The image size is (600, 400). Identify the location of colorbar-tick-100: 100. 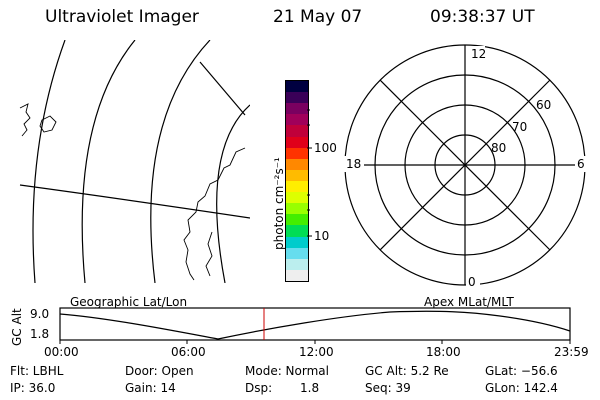
(325, 148).